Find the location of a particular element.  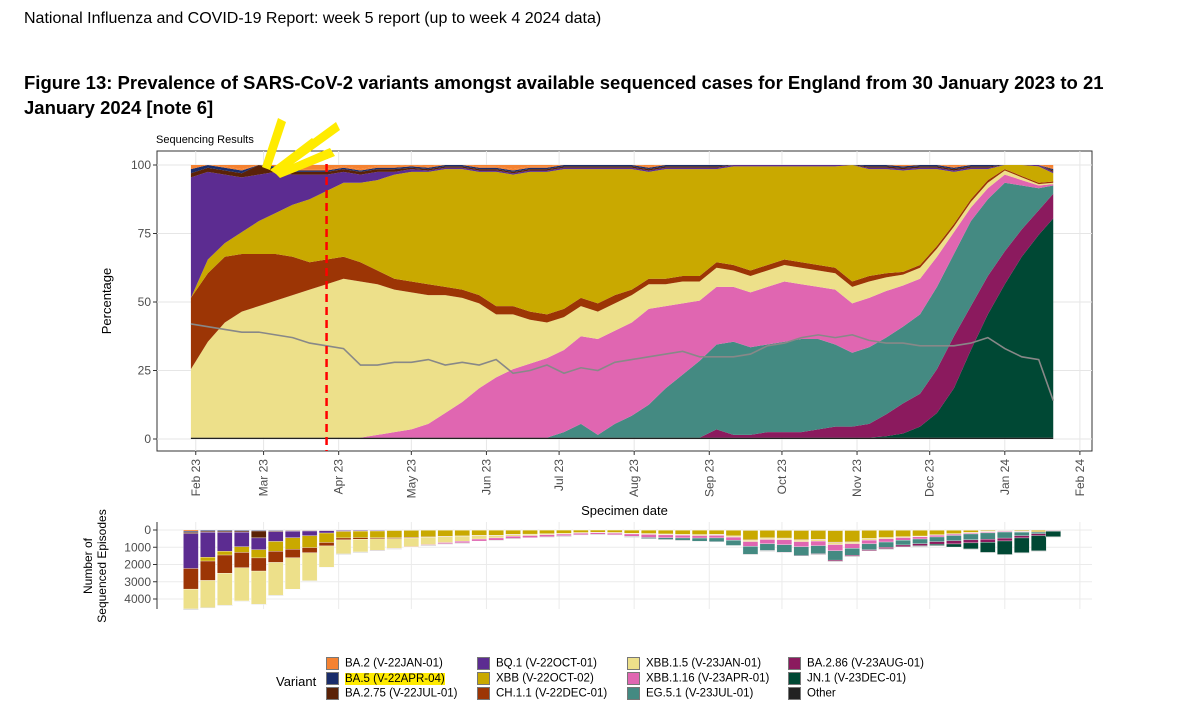

legend-item: BQ.1 (V-22OCT-01) is located at coordinates (537, 664).